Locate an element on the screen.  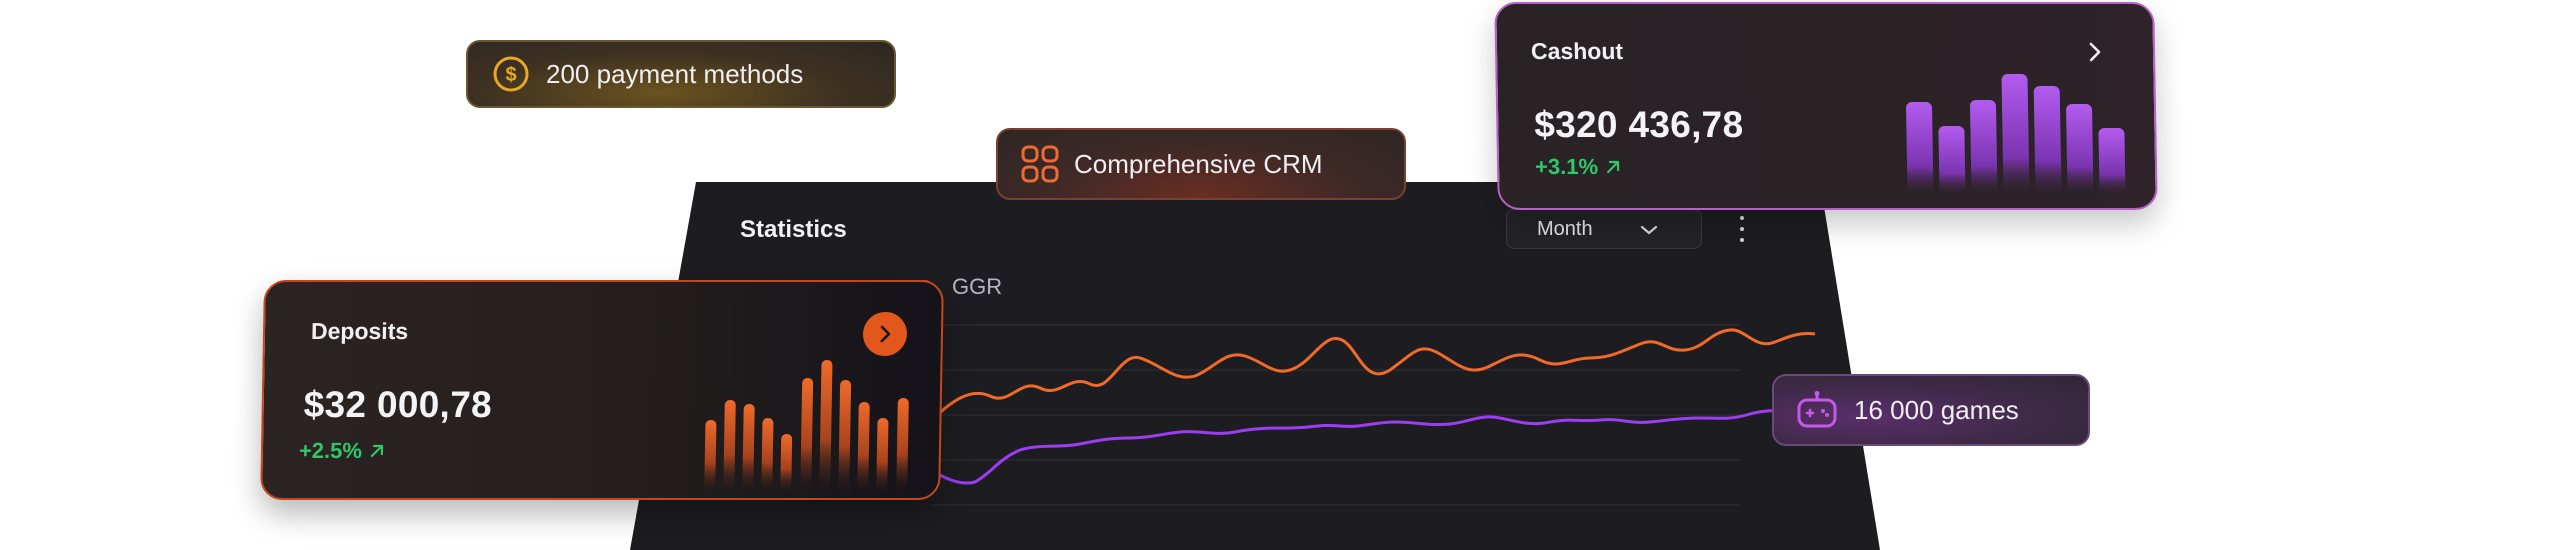
statistics-chart is located at coordinates (1372, 415).